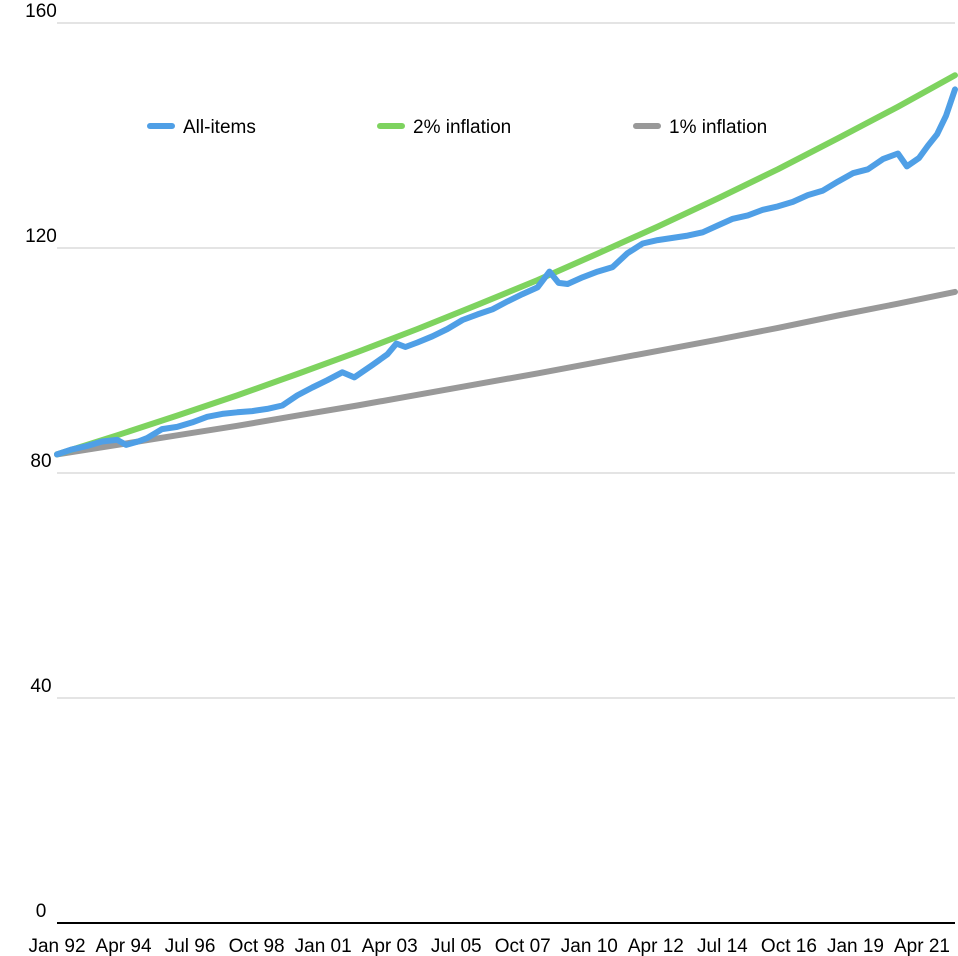  Describe the element at coordinates (855, 946) in the screenshot. I see `x-tick-label: Jan 19` at that location.